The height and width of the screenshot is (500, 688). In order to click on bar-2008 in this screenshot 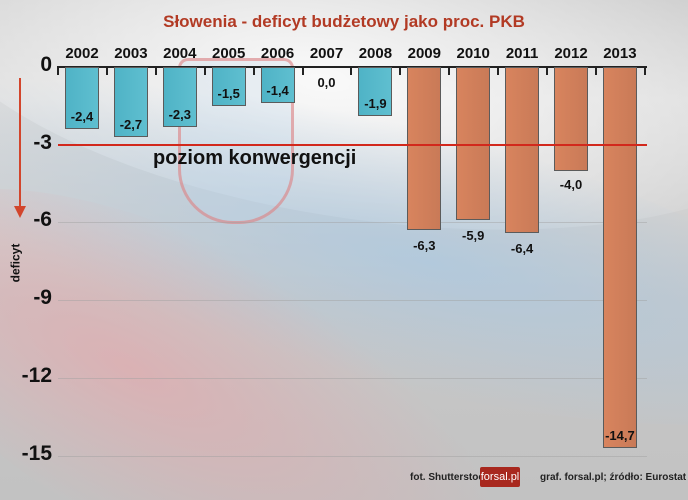, I will do `click(375, 92)`.